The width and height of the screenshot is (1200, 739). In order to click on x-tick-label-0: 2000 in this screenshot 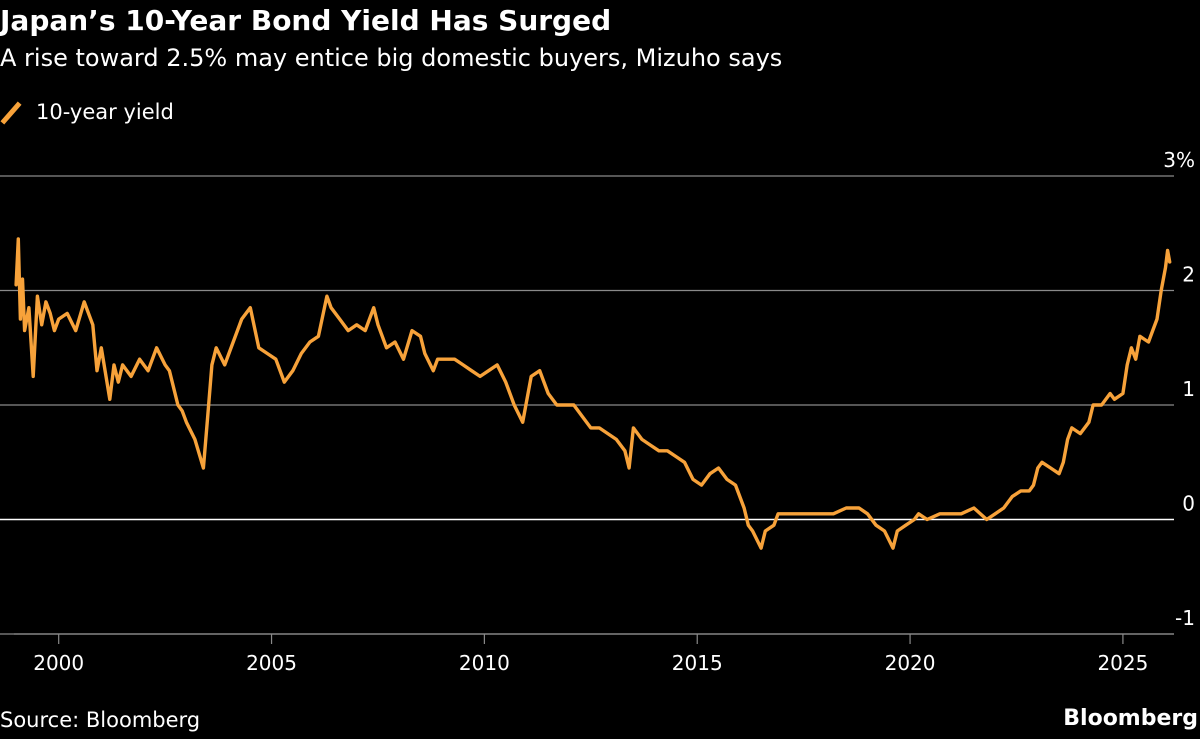, I will do `click(58, 663)`.